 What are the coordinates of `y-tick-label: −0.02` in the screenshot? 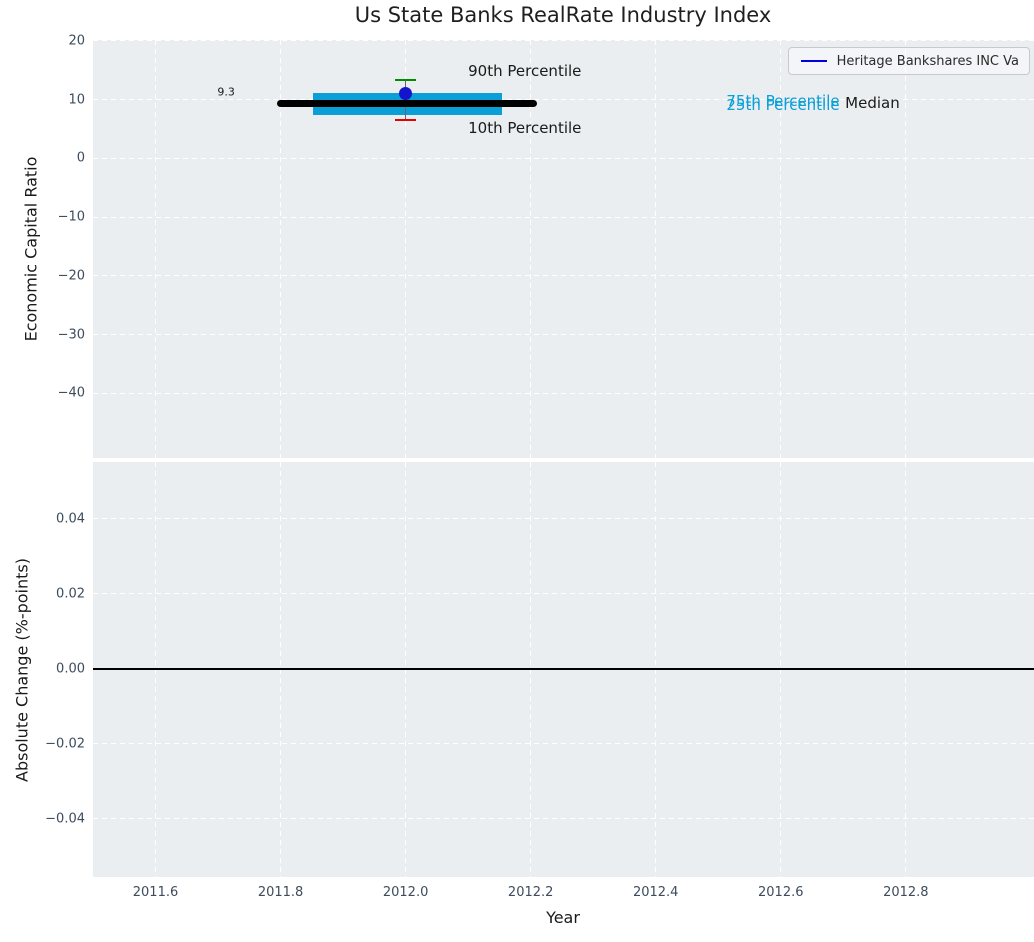 It's located at (65, 744).